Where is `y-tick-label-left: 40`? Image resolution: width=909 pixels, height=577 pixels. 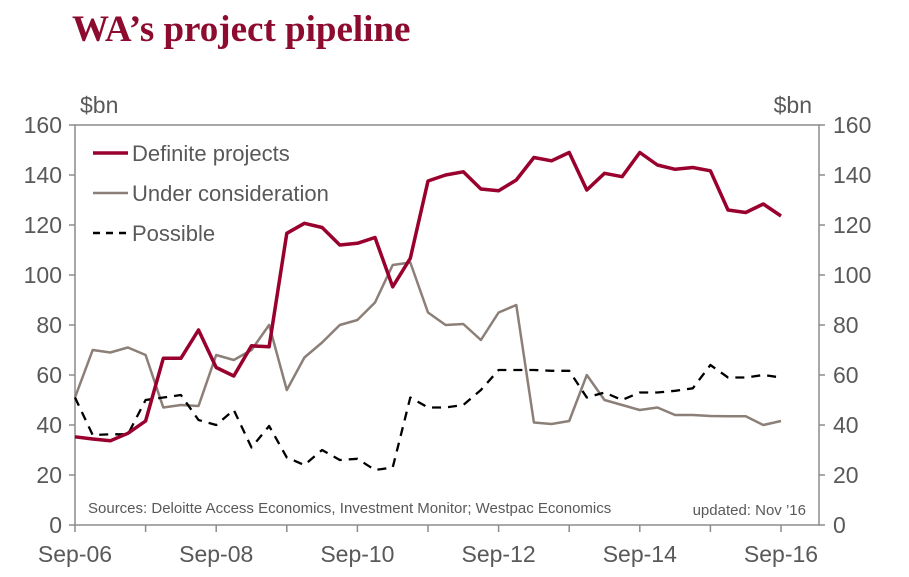 y-tick-label-left: 40 is located at coordinates (49, 425).